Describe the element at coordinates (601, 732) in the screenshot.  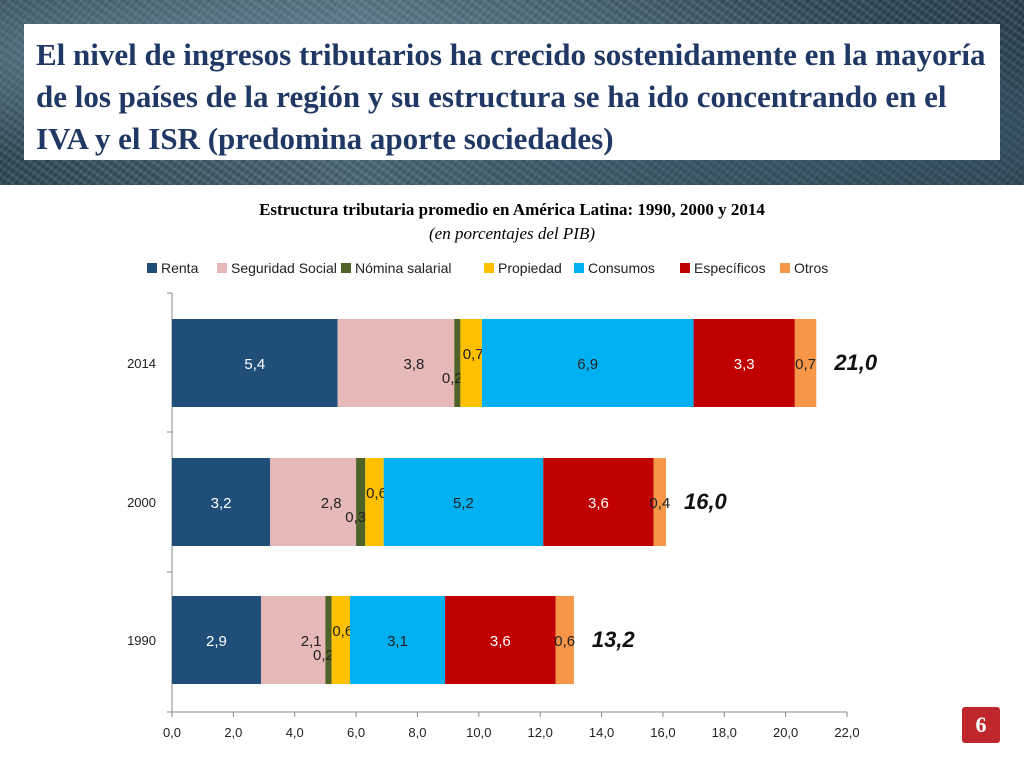
I see `x-tick-label: 14,0` at that location.